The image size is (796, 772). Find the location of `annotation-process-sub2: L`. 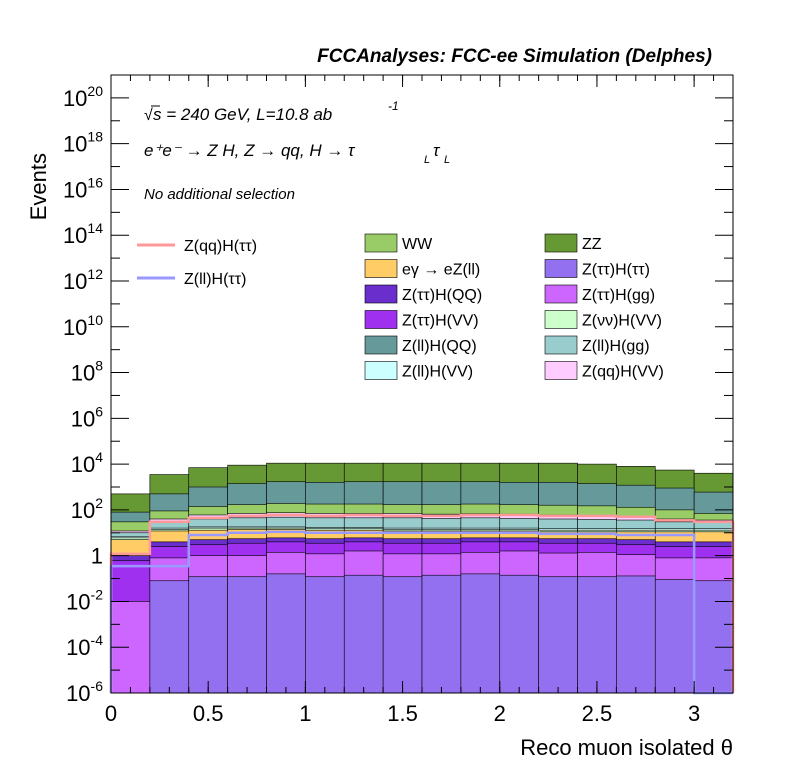

annotation-process-sub2: L is located at coordinates (447, 160).